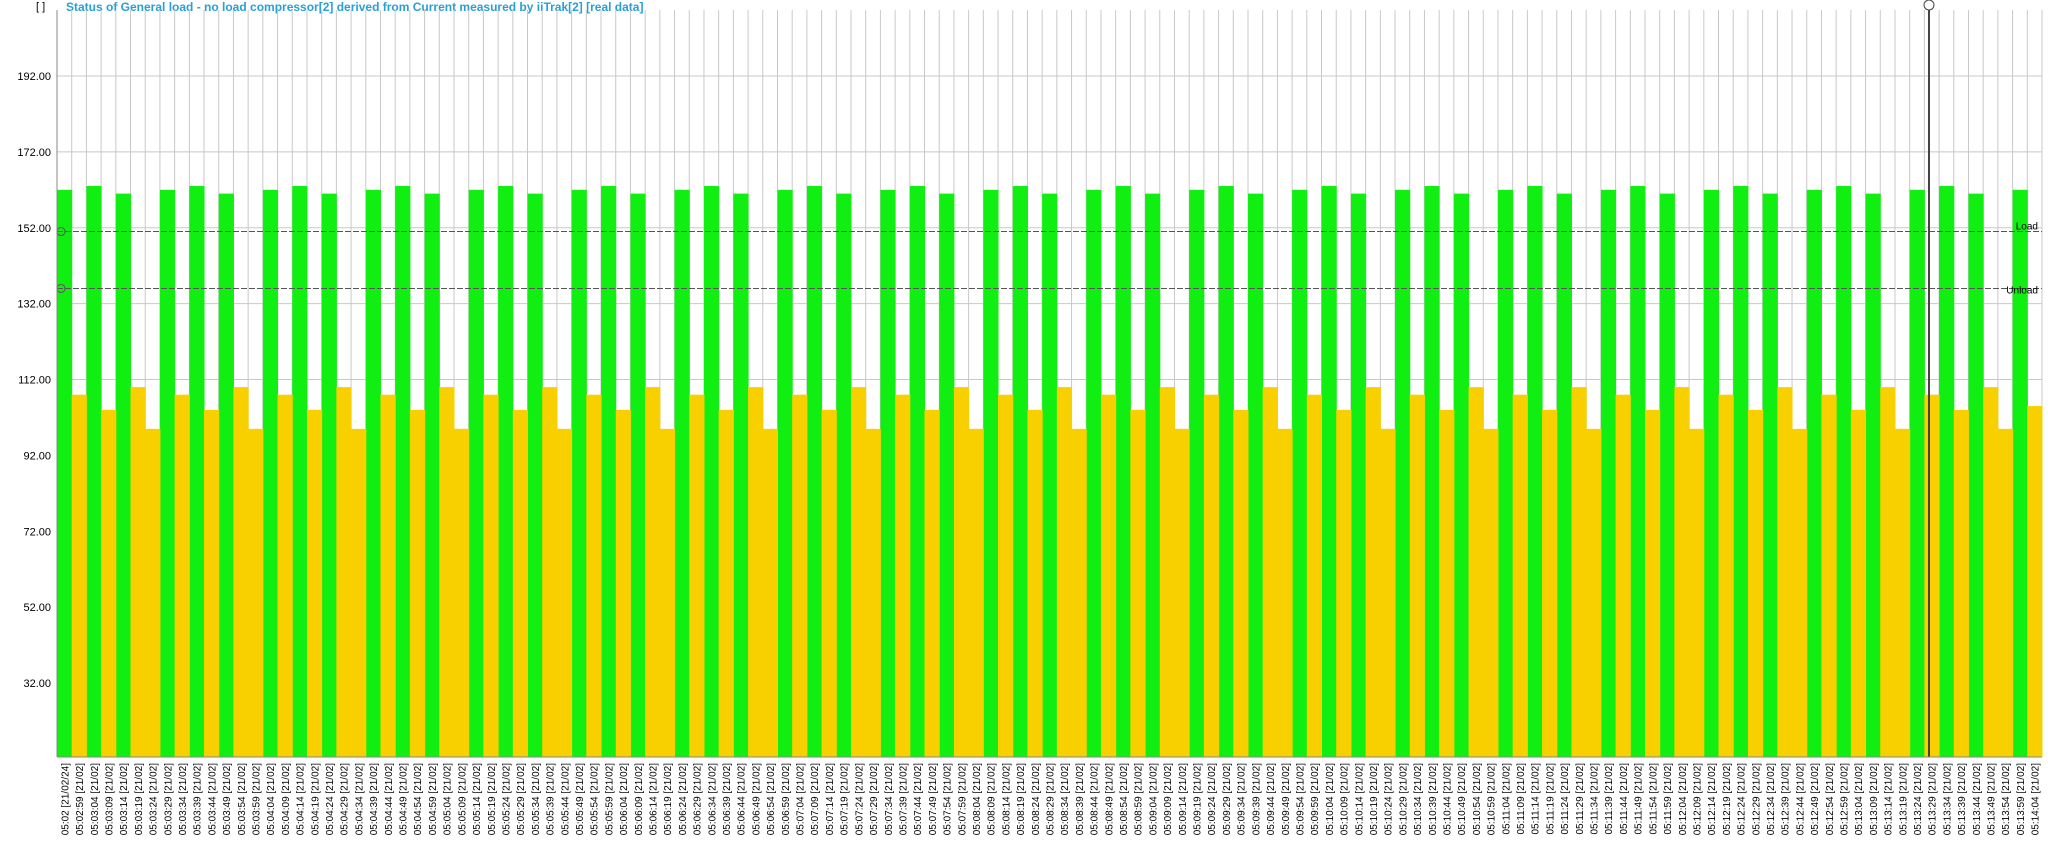  Describe the element at coordinates (2021, 799) in the screenshot. I see `x-tick-label: 05:13:59 [21/02]` at that location.